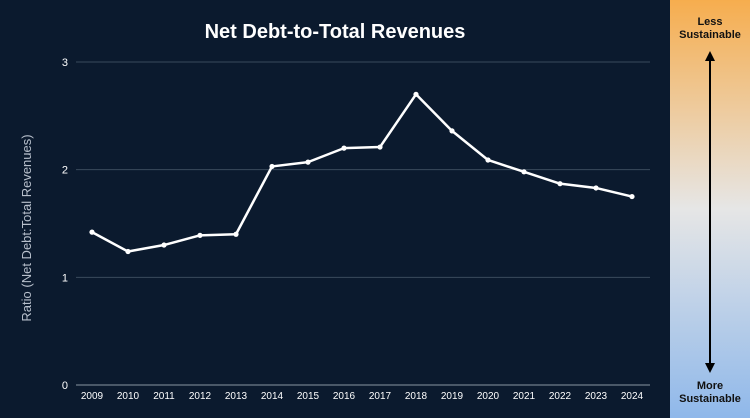 Image resolution: width=750 pixels, height=418 pixels. What do you see at coordinates (344, 396) in the screenshot?
I see `x-tick-label: 2016` at bounding box center [344, 396].